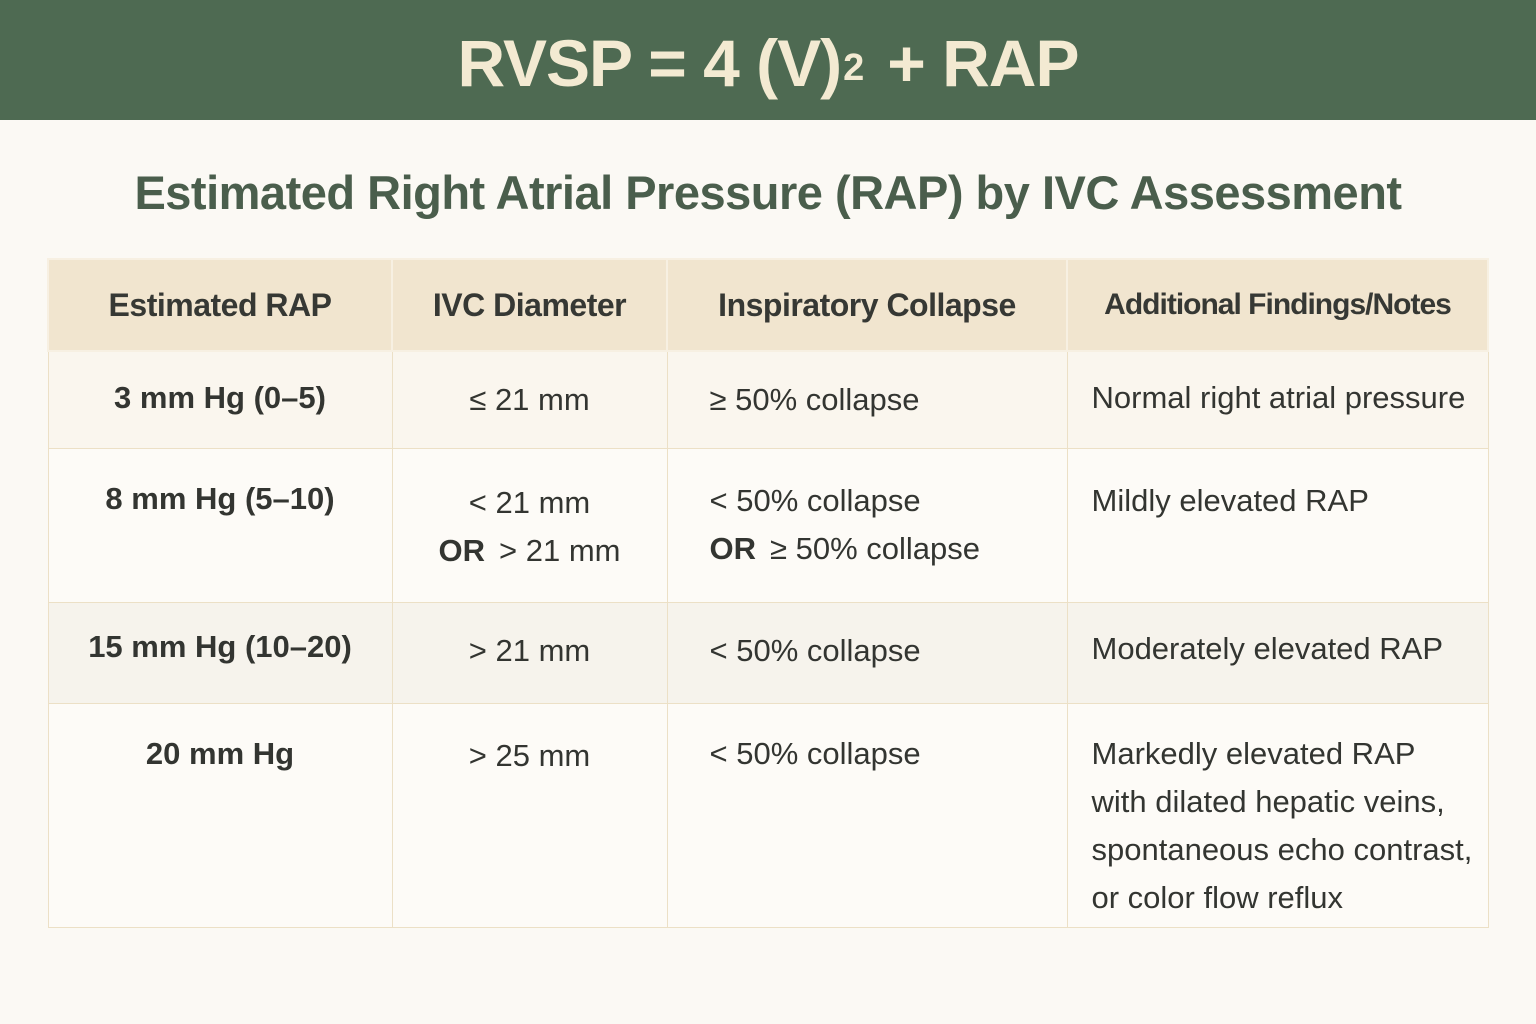  What do you see at coordinates (867, 305) in the screenshot?
I see `header-inspiratory-collapse: Inspiratory Collapse` at bounding box center [867, 305].